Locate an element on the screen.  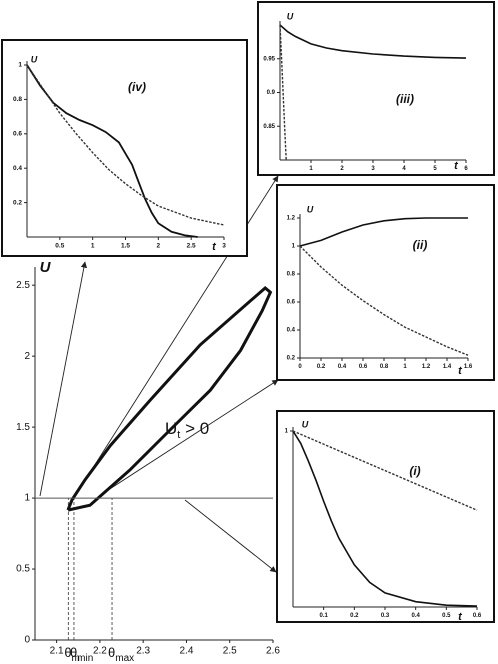
x-tick-label: 2.4 is located at coordinates (187, 651).